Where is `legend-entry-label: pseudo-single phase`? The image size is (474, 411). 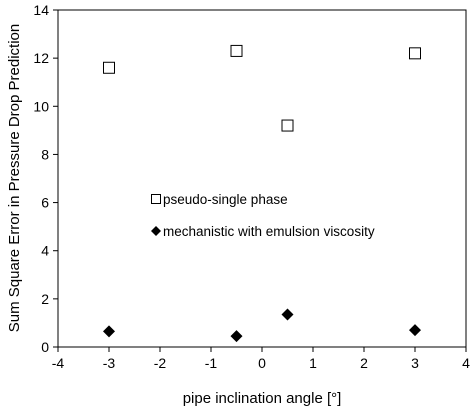 legend-entry-label: pseudo-single phase is located at coordinates (225, 199).